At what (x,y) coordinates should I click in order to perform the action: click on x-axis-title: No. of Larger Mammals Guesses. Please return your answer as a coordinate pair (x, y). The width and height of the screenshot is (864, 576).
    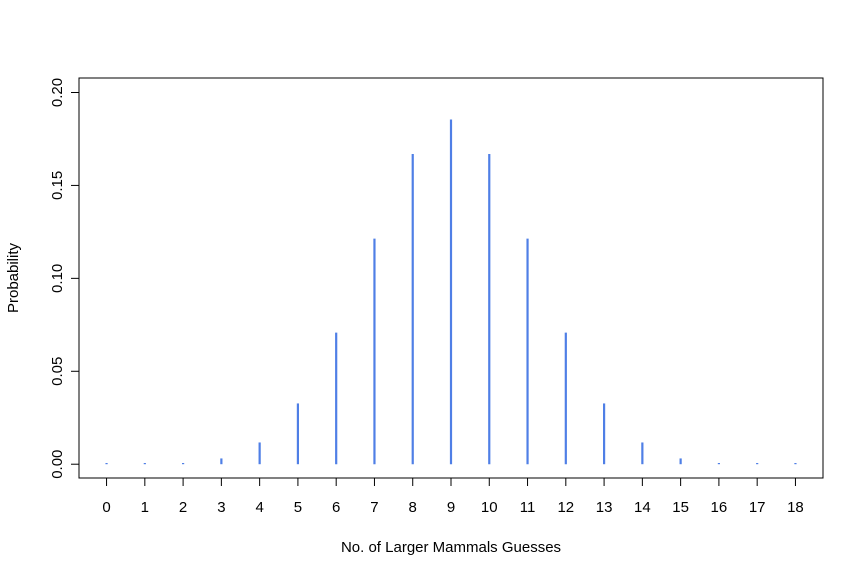
    Looking at the image, I should click on (451, 547).